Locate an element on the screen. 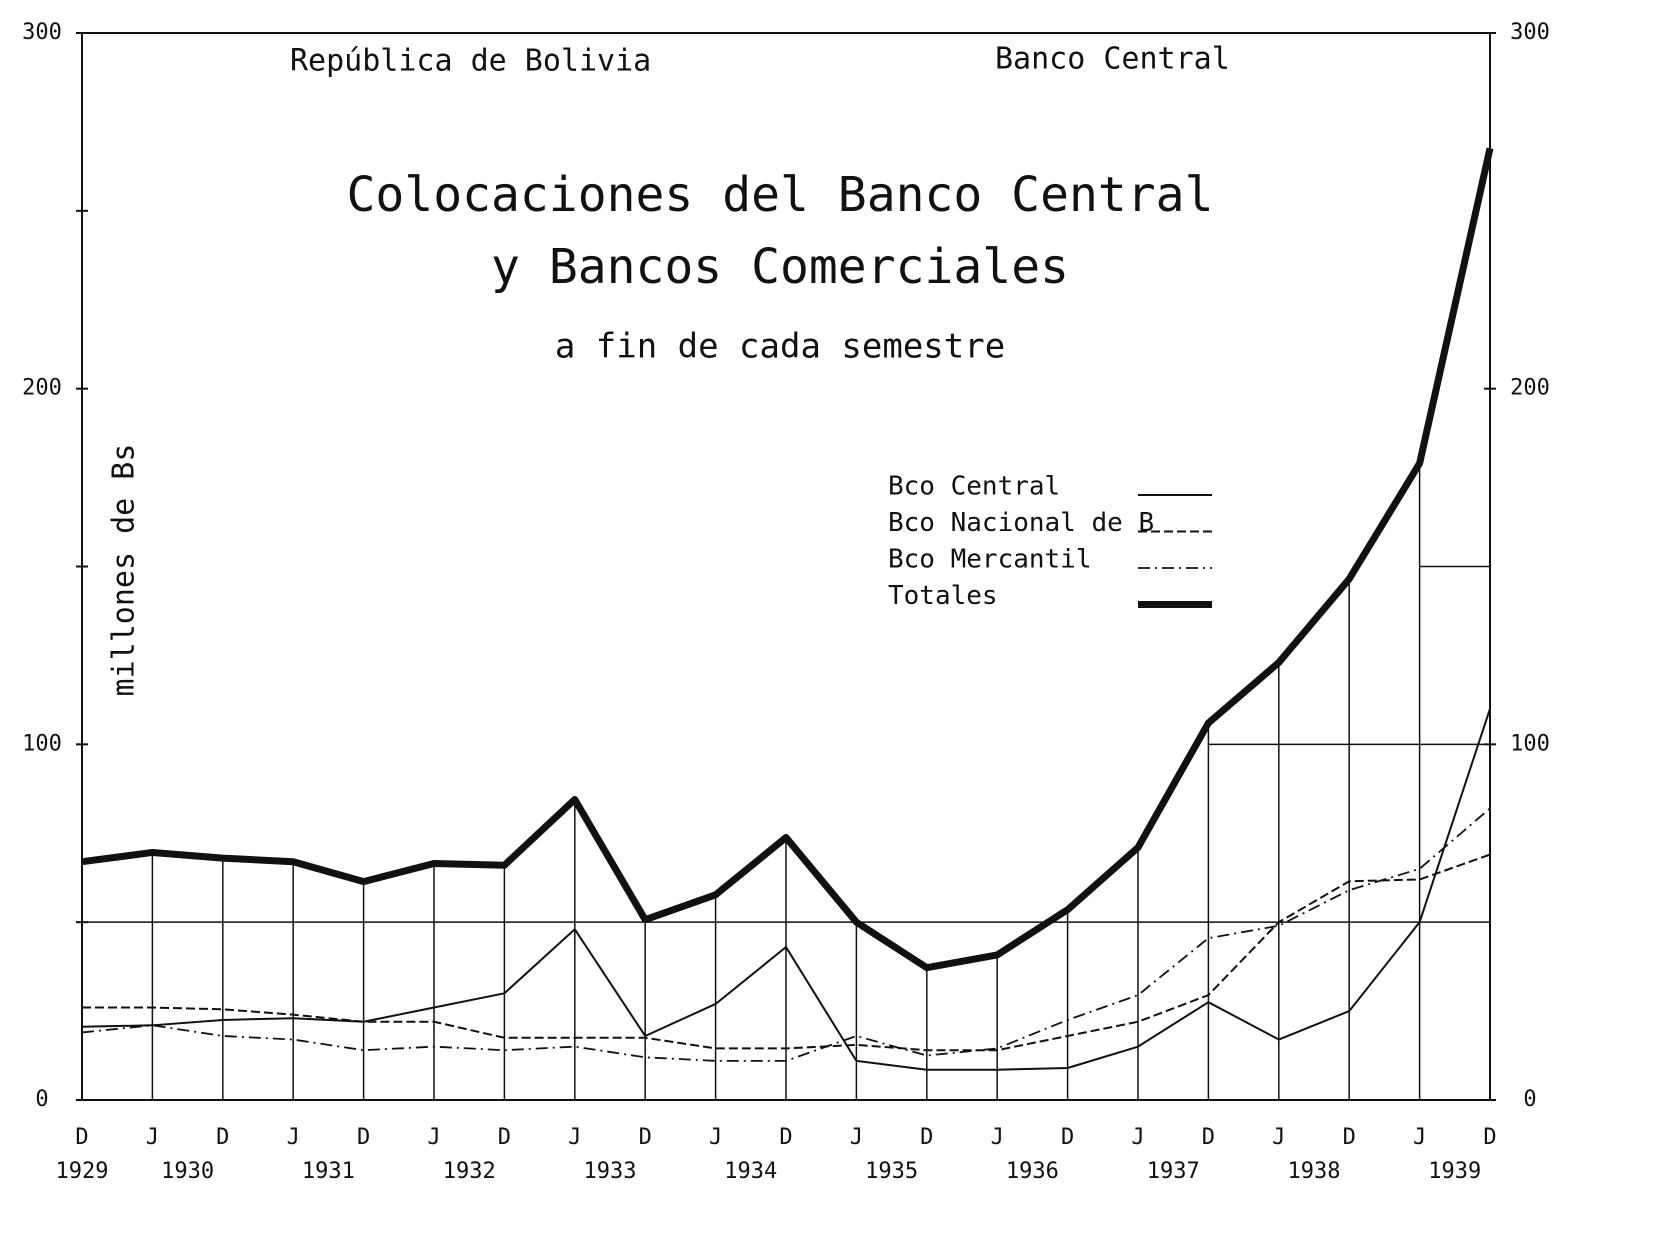  chart-subtitle: a fin de cada semestre is located at coordinates (780, 347).